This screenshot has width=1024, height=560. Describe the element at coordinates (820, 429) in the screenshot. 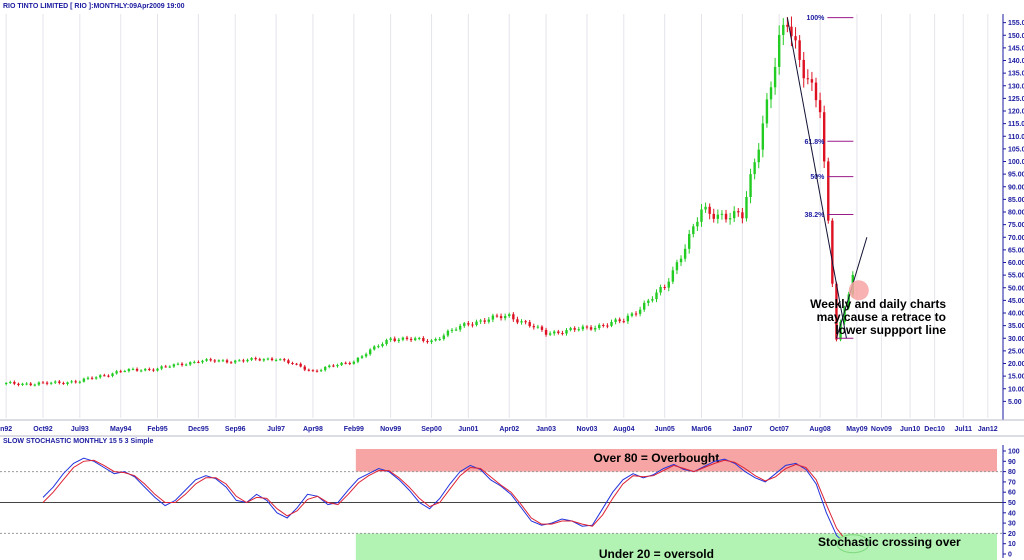

I see `x-tick-label: Aug08` at that location.